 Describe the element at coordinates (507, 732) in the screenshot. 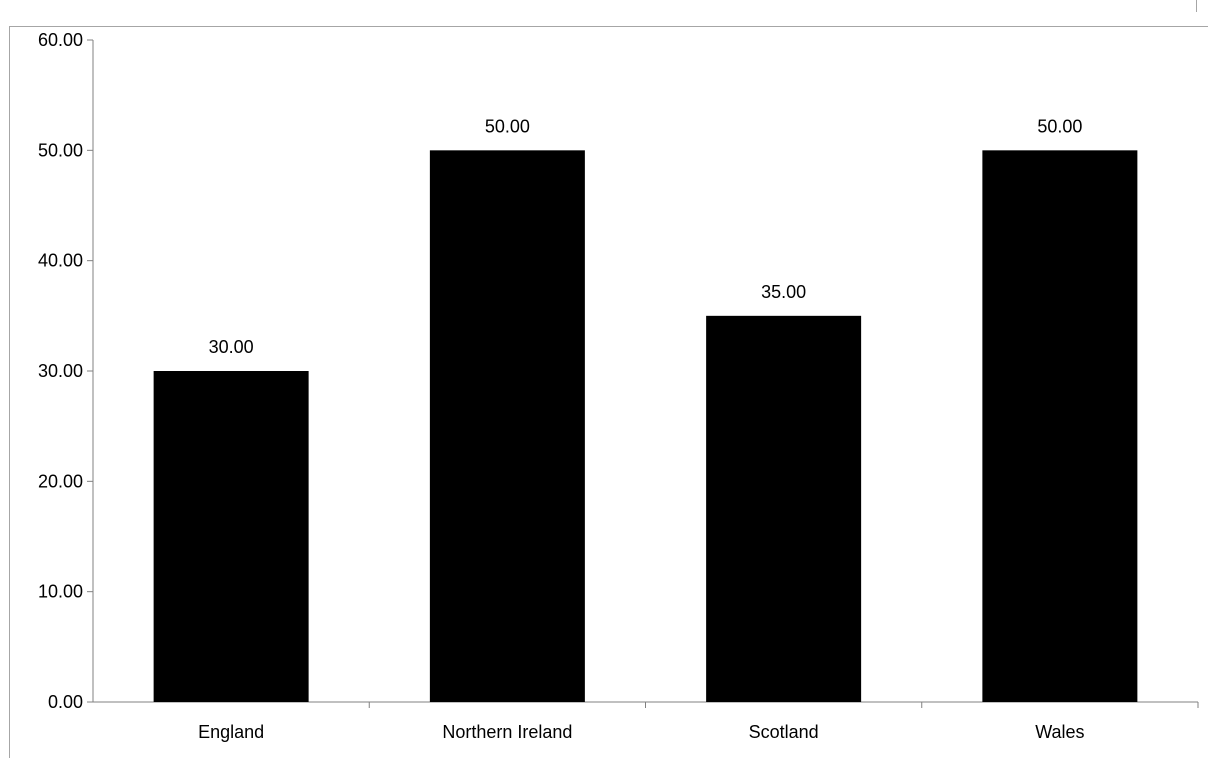

I see `x-tick-label: Northern Ireland` at that location.